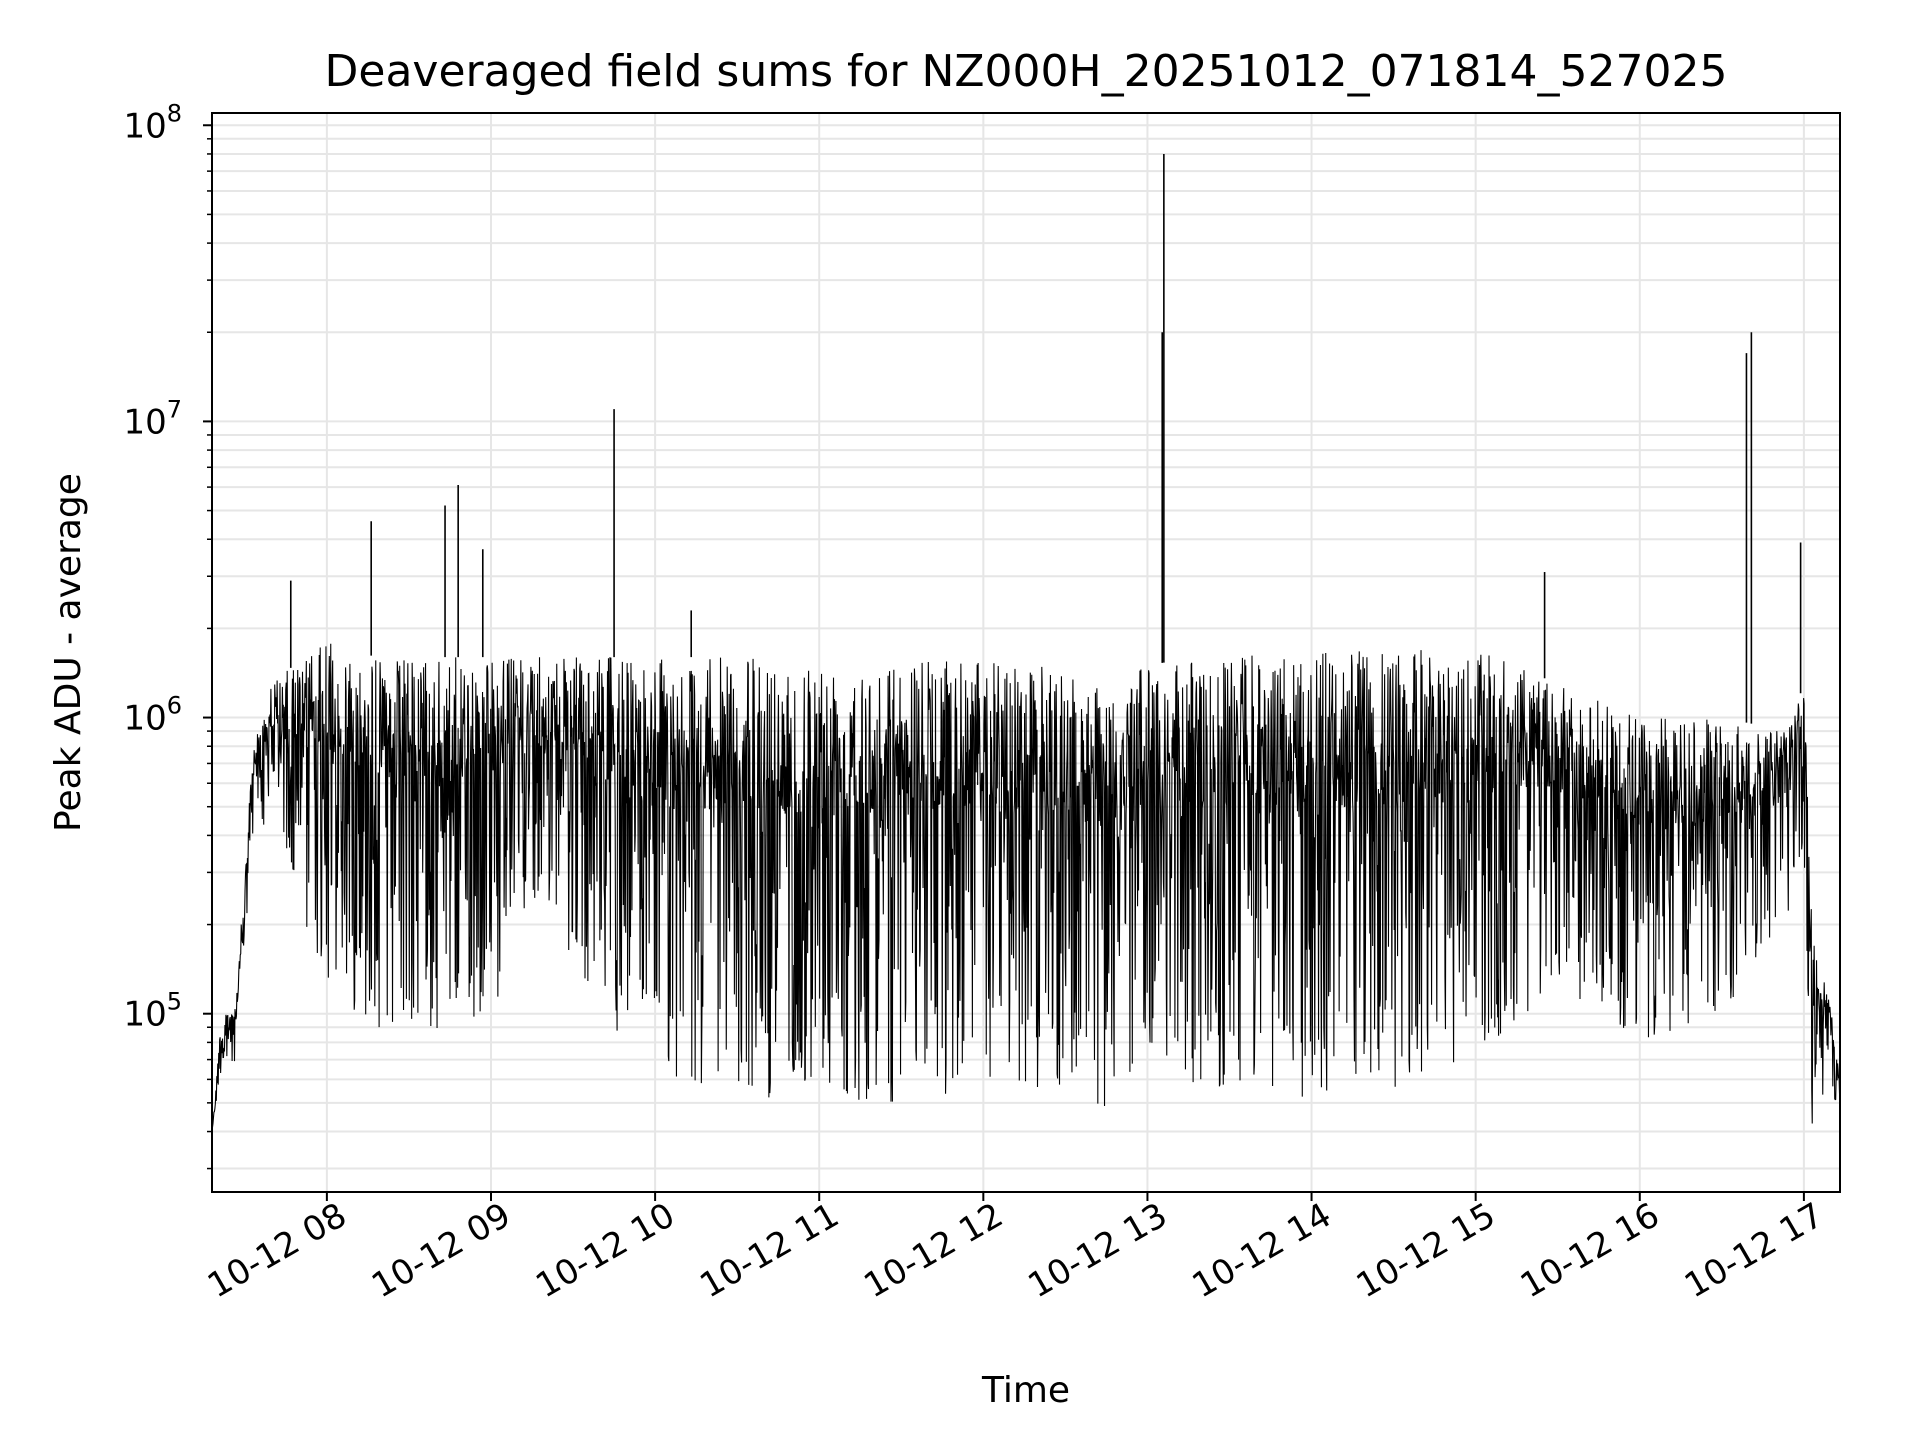  Describe the element at coordinates (152, 715) in the screenshot. I see `y-tick-label: 10⁶` at that location.